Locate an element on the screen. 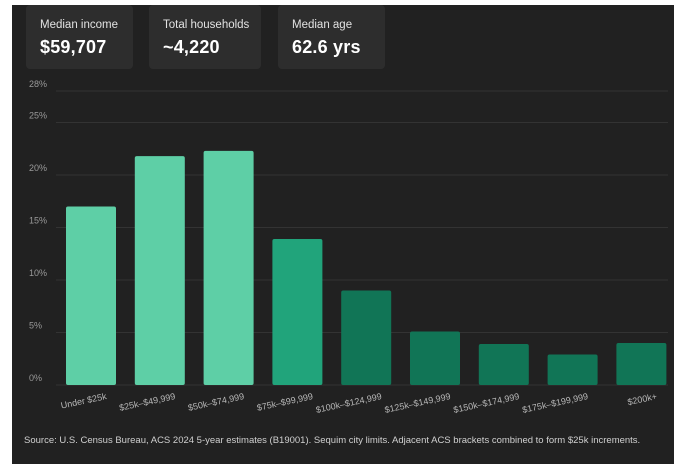 This screenshot has width=674, height=464. x-category-label: $75k–$99,999 is located at coordinates (285, 402).